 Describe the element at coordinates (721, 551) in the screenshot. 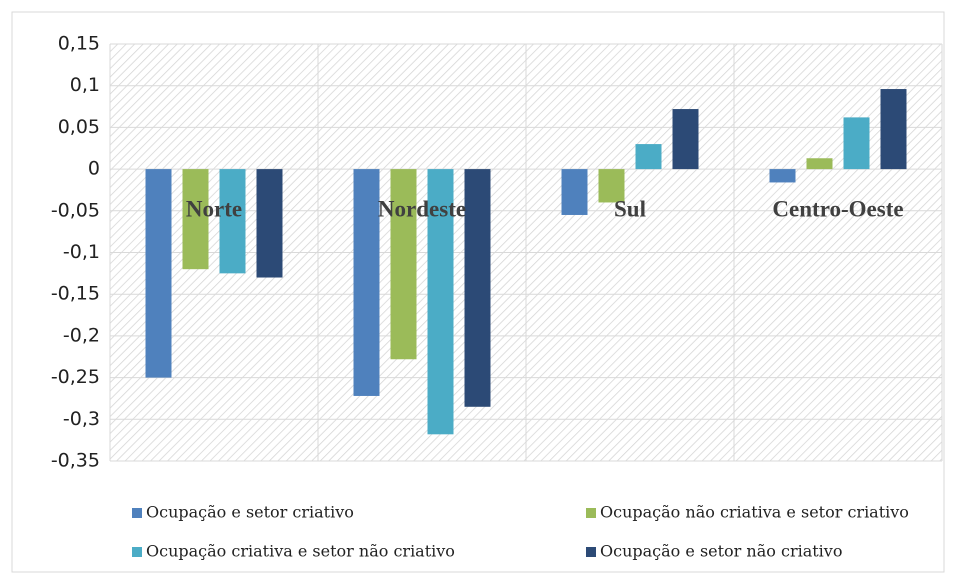

I see `legend-label: Ocupação e setor não criativo` at that location.